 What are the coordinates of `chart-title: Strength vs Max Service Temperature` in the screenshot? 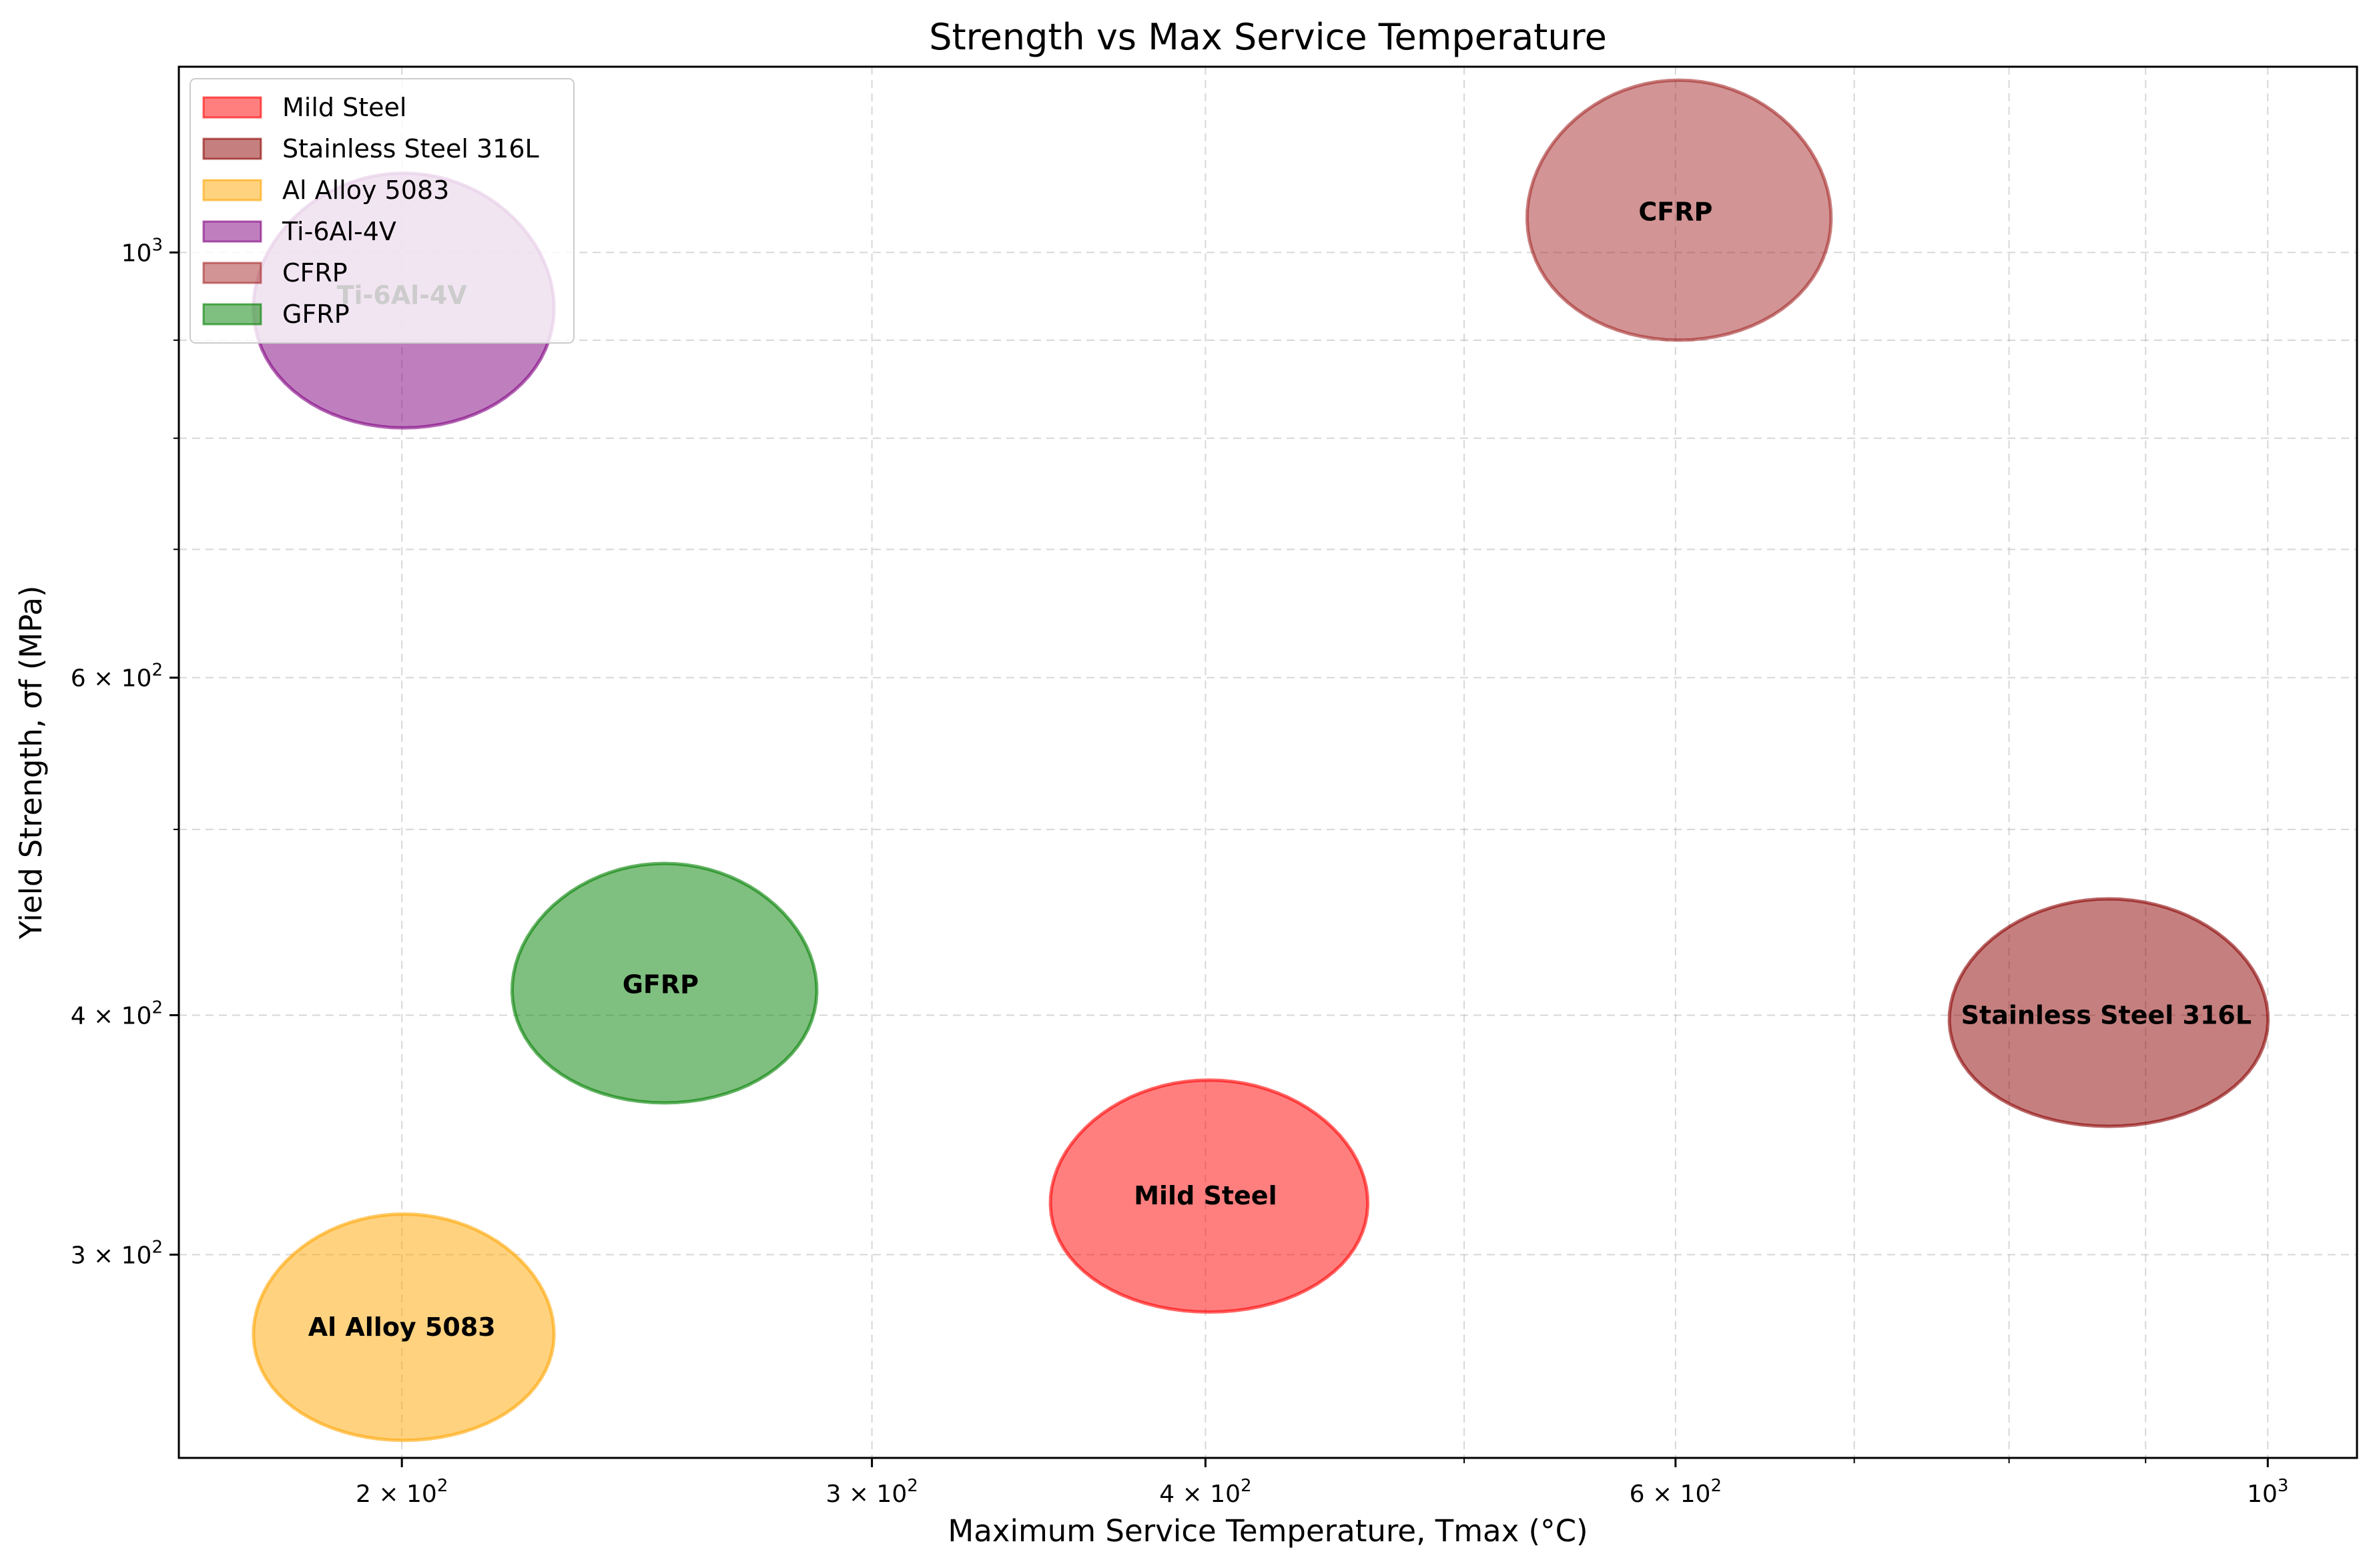 It's located at (1268, 37).